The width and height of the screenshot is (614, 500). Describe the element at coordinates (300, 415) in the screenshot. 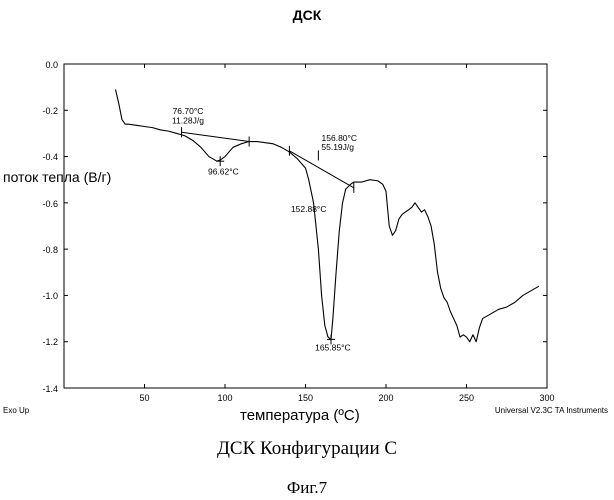

I see `x-axis-label: температура (ºС)` at that location.